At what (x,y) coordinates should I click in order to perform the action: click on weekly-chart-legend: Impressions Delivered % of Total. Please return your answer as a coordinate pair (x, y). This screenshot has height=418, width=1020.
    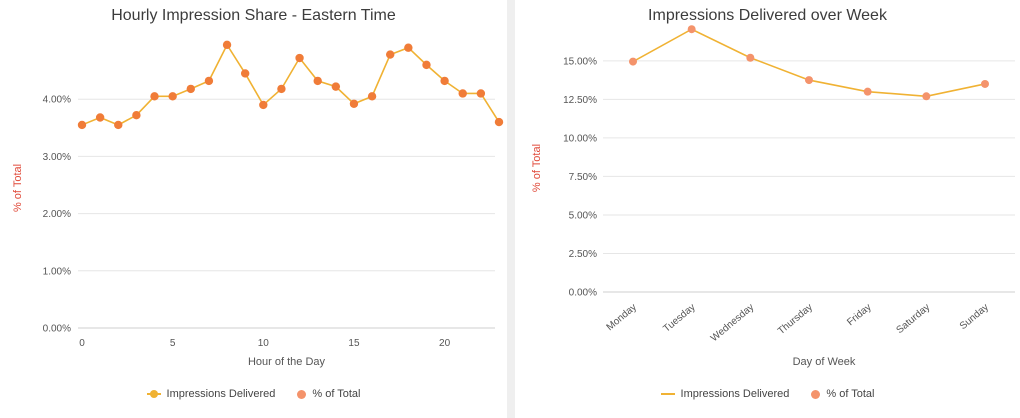
    Looking at the image, I should click on (767, 394).